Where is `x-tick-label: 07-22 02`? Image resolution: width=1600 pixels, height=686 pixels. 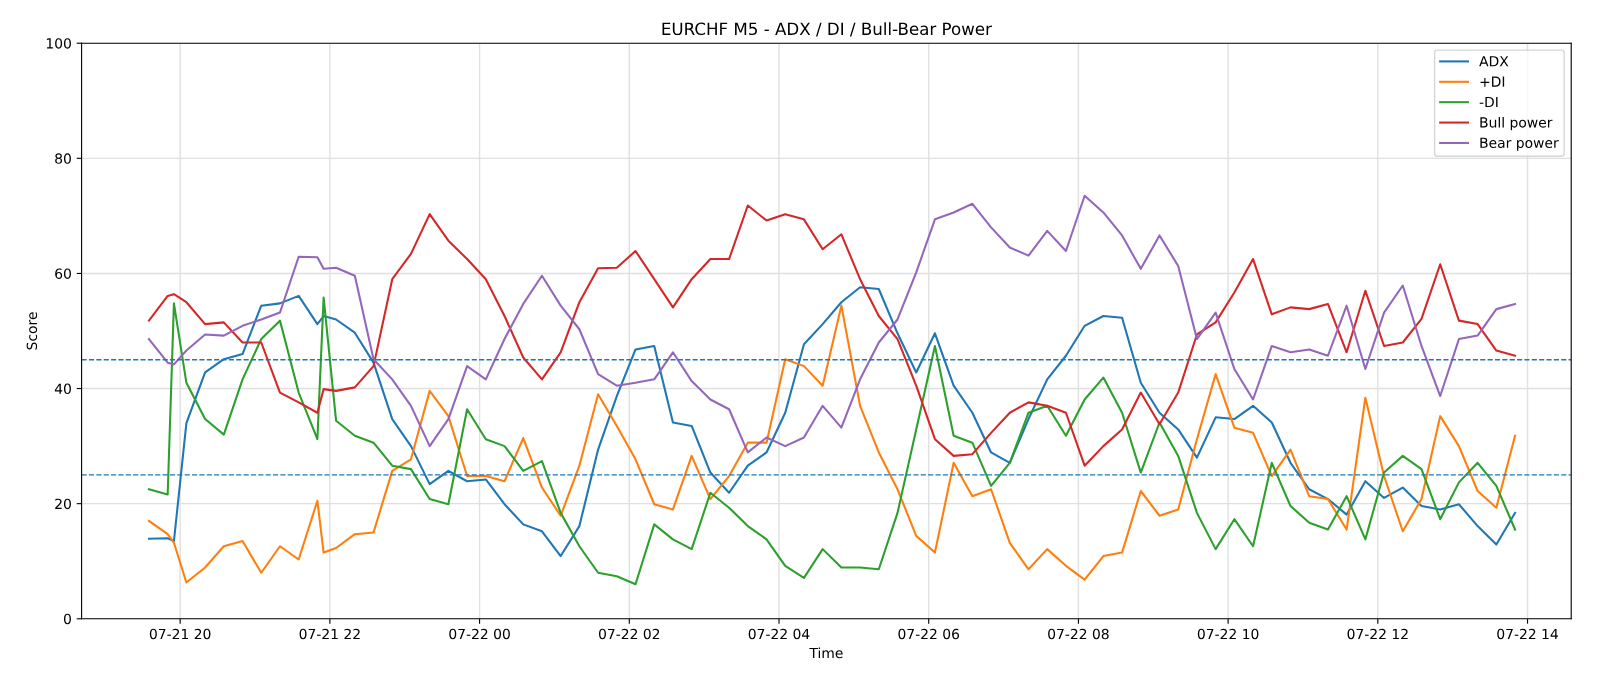
x-tick-label: 07-22 02 is located at coordinates (629, 634).